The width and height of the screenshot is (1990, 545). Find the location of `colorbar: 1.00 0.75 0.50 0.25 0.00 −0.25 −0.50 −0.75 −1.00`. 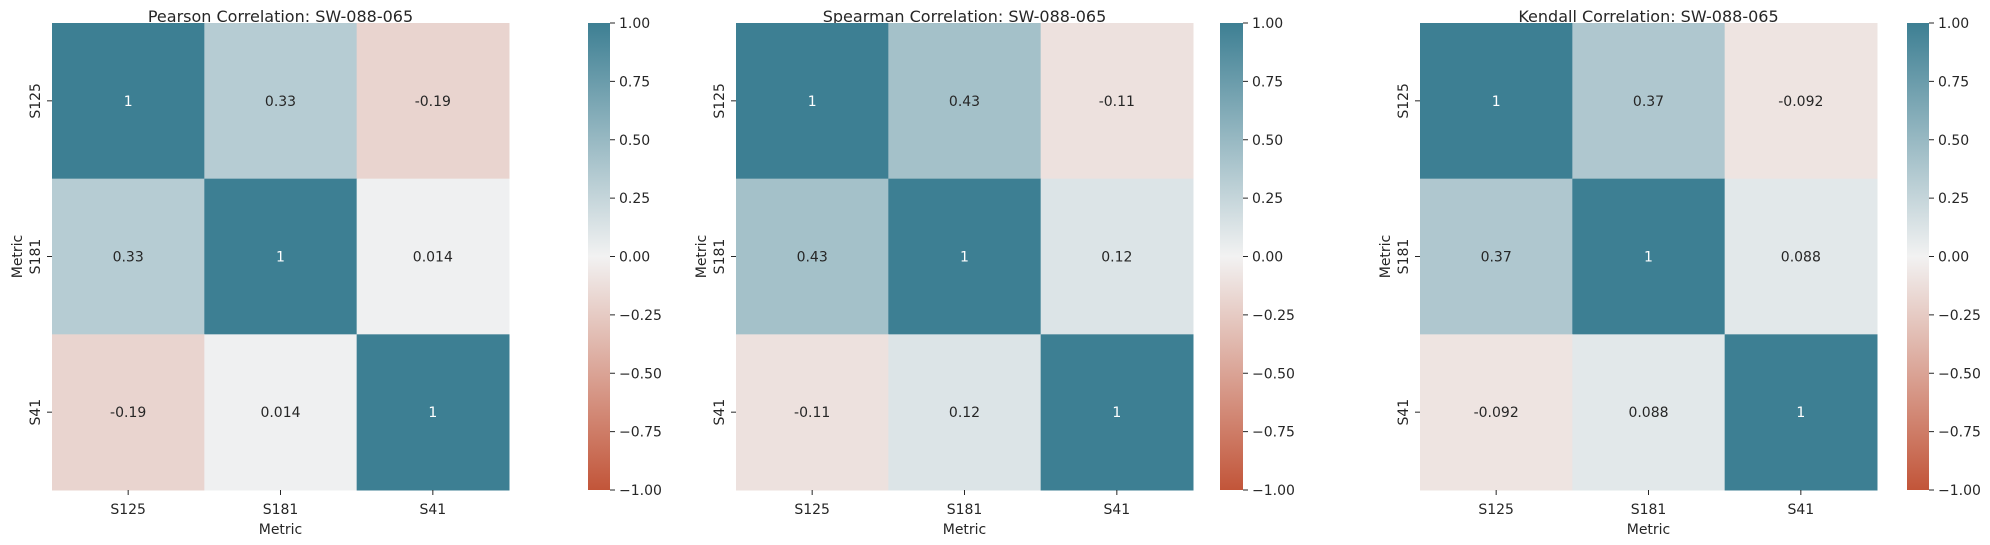

colorbar: 1.00 0.75 0.50 0.25 0.00 −0.25 −0.50 −0.75 −1.00 is located at coordinates (1944, 257).